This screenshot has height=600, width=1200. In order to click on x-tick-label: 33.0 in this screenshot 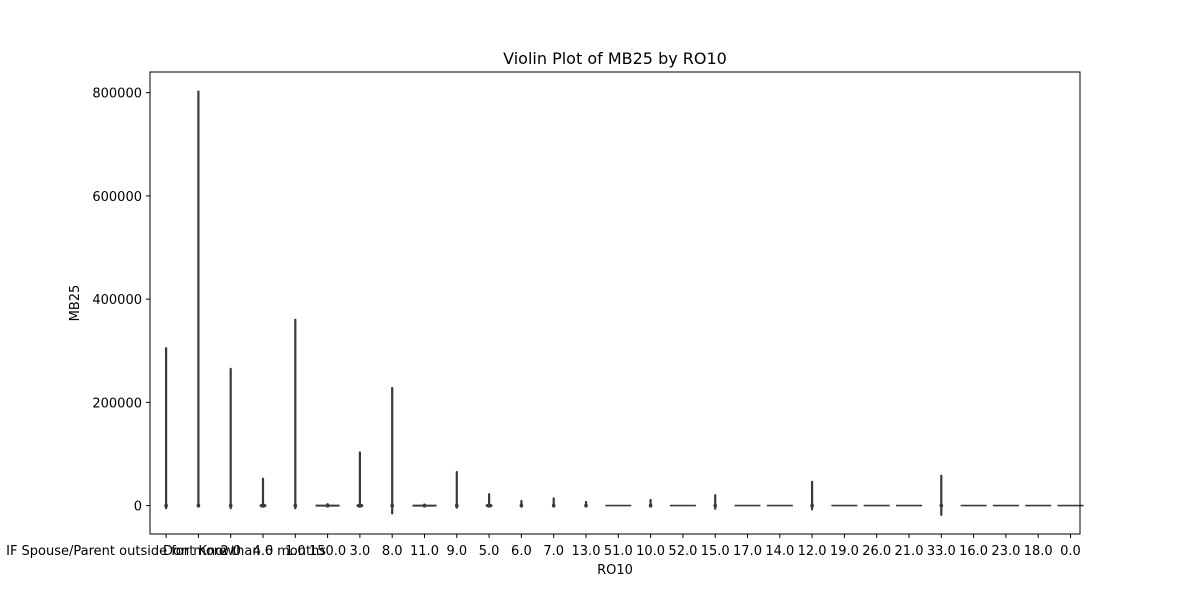, I will do `click(941, 551)`.